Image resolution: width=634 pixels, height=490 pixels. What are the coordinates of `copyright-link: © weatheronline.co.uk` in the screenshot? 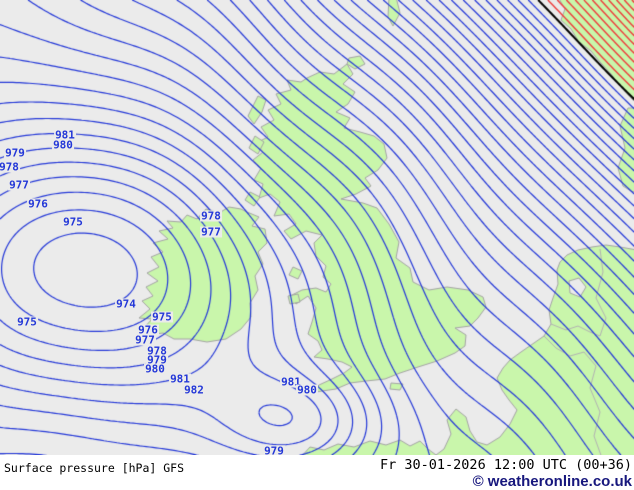 It's located at (552, 481).